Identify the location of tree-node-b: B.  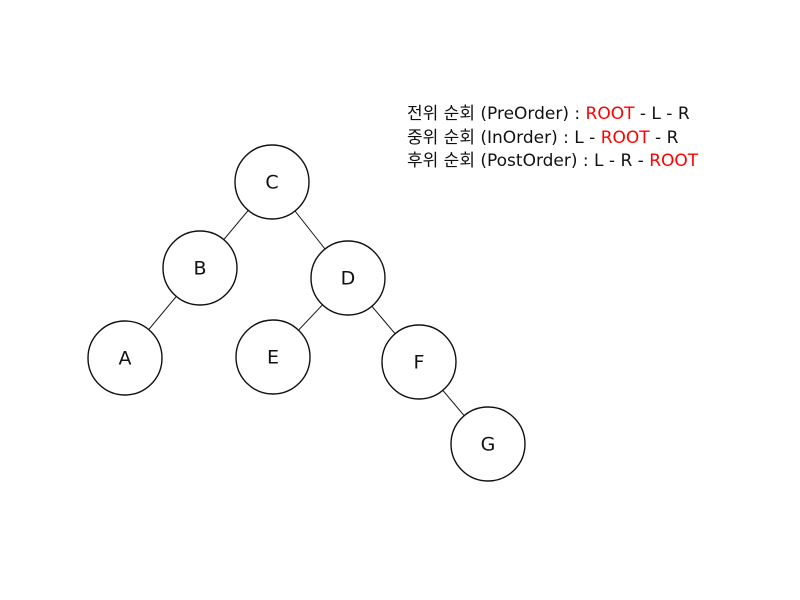
(200, 268).